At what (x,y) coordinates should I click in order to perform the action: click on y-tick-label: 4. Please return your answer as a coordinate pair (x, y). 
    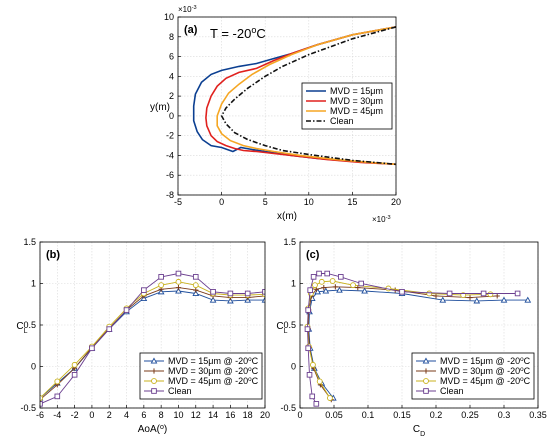
    Looking at the image, I should click on (171, 76).